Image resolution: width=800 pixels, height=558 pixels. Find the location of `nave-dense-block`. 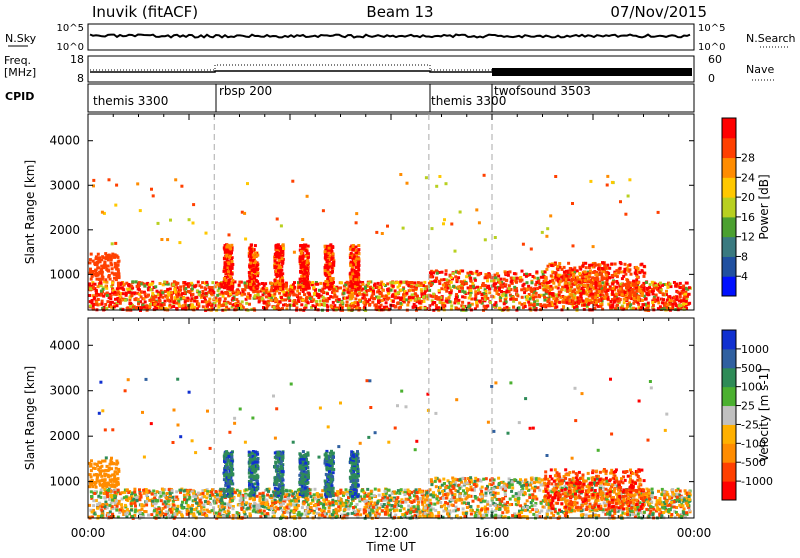

nave-dense-block is located at coordinates (592, 72).